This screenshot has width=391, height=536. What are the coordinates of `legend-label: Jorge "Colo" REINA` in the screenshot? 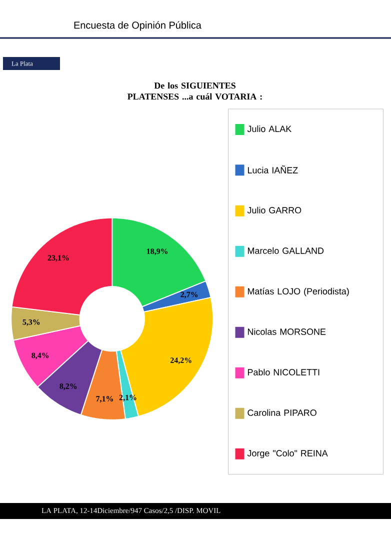 It's located at (287, 454).